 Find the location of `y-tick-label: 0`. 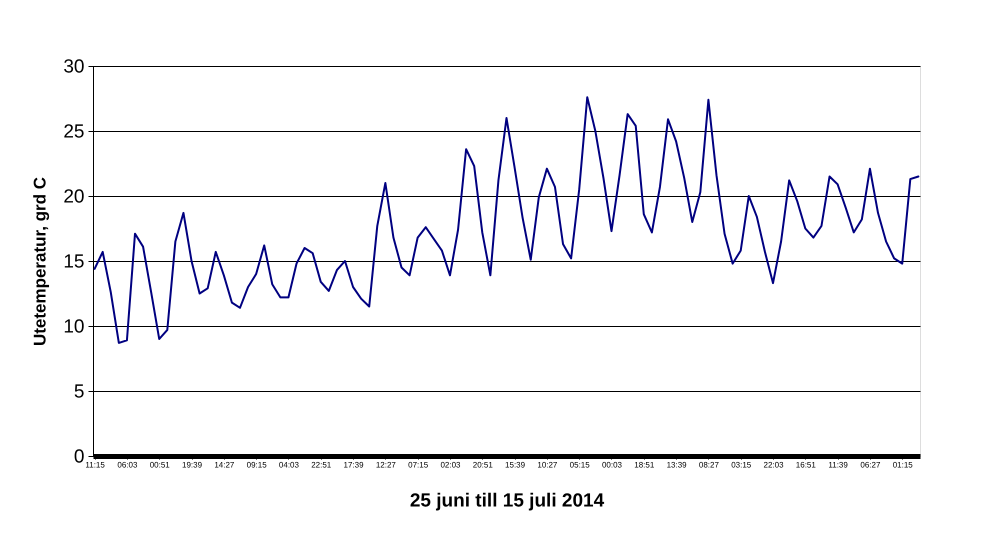

y-tick-label: 0 is located at coordinates (79, 457).